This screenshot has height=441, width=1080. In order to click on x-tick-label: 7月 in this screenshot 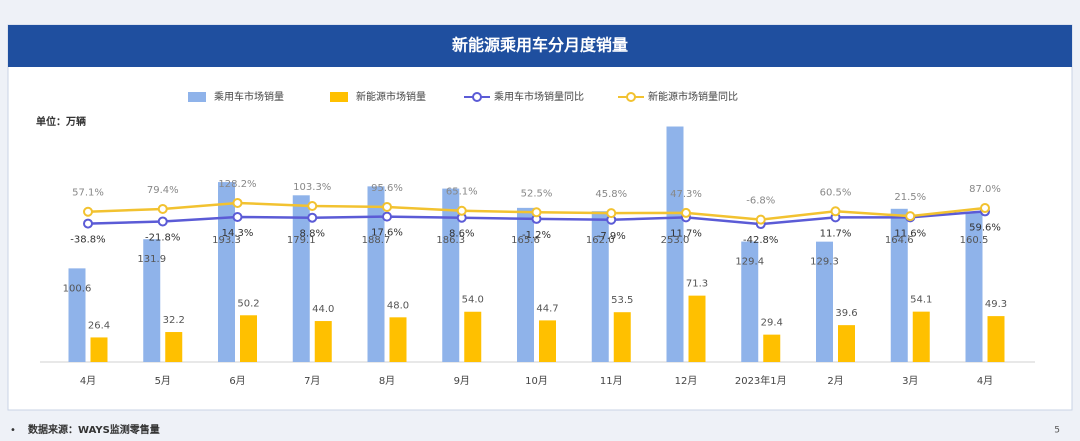, I will do `click(312, 381)`.